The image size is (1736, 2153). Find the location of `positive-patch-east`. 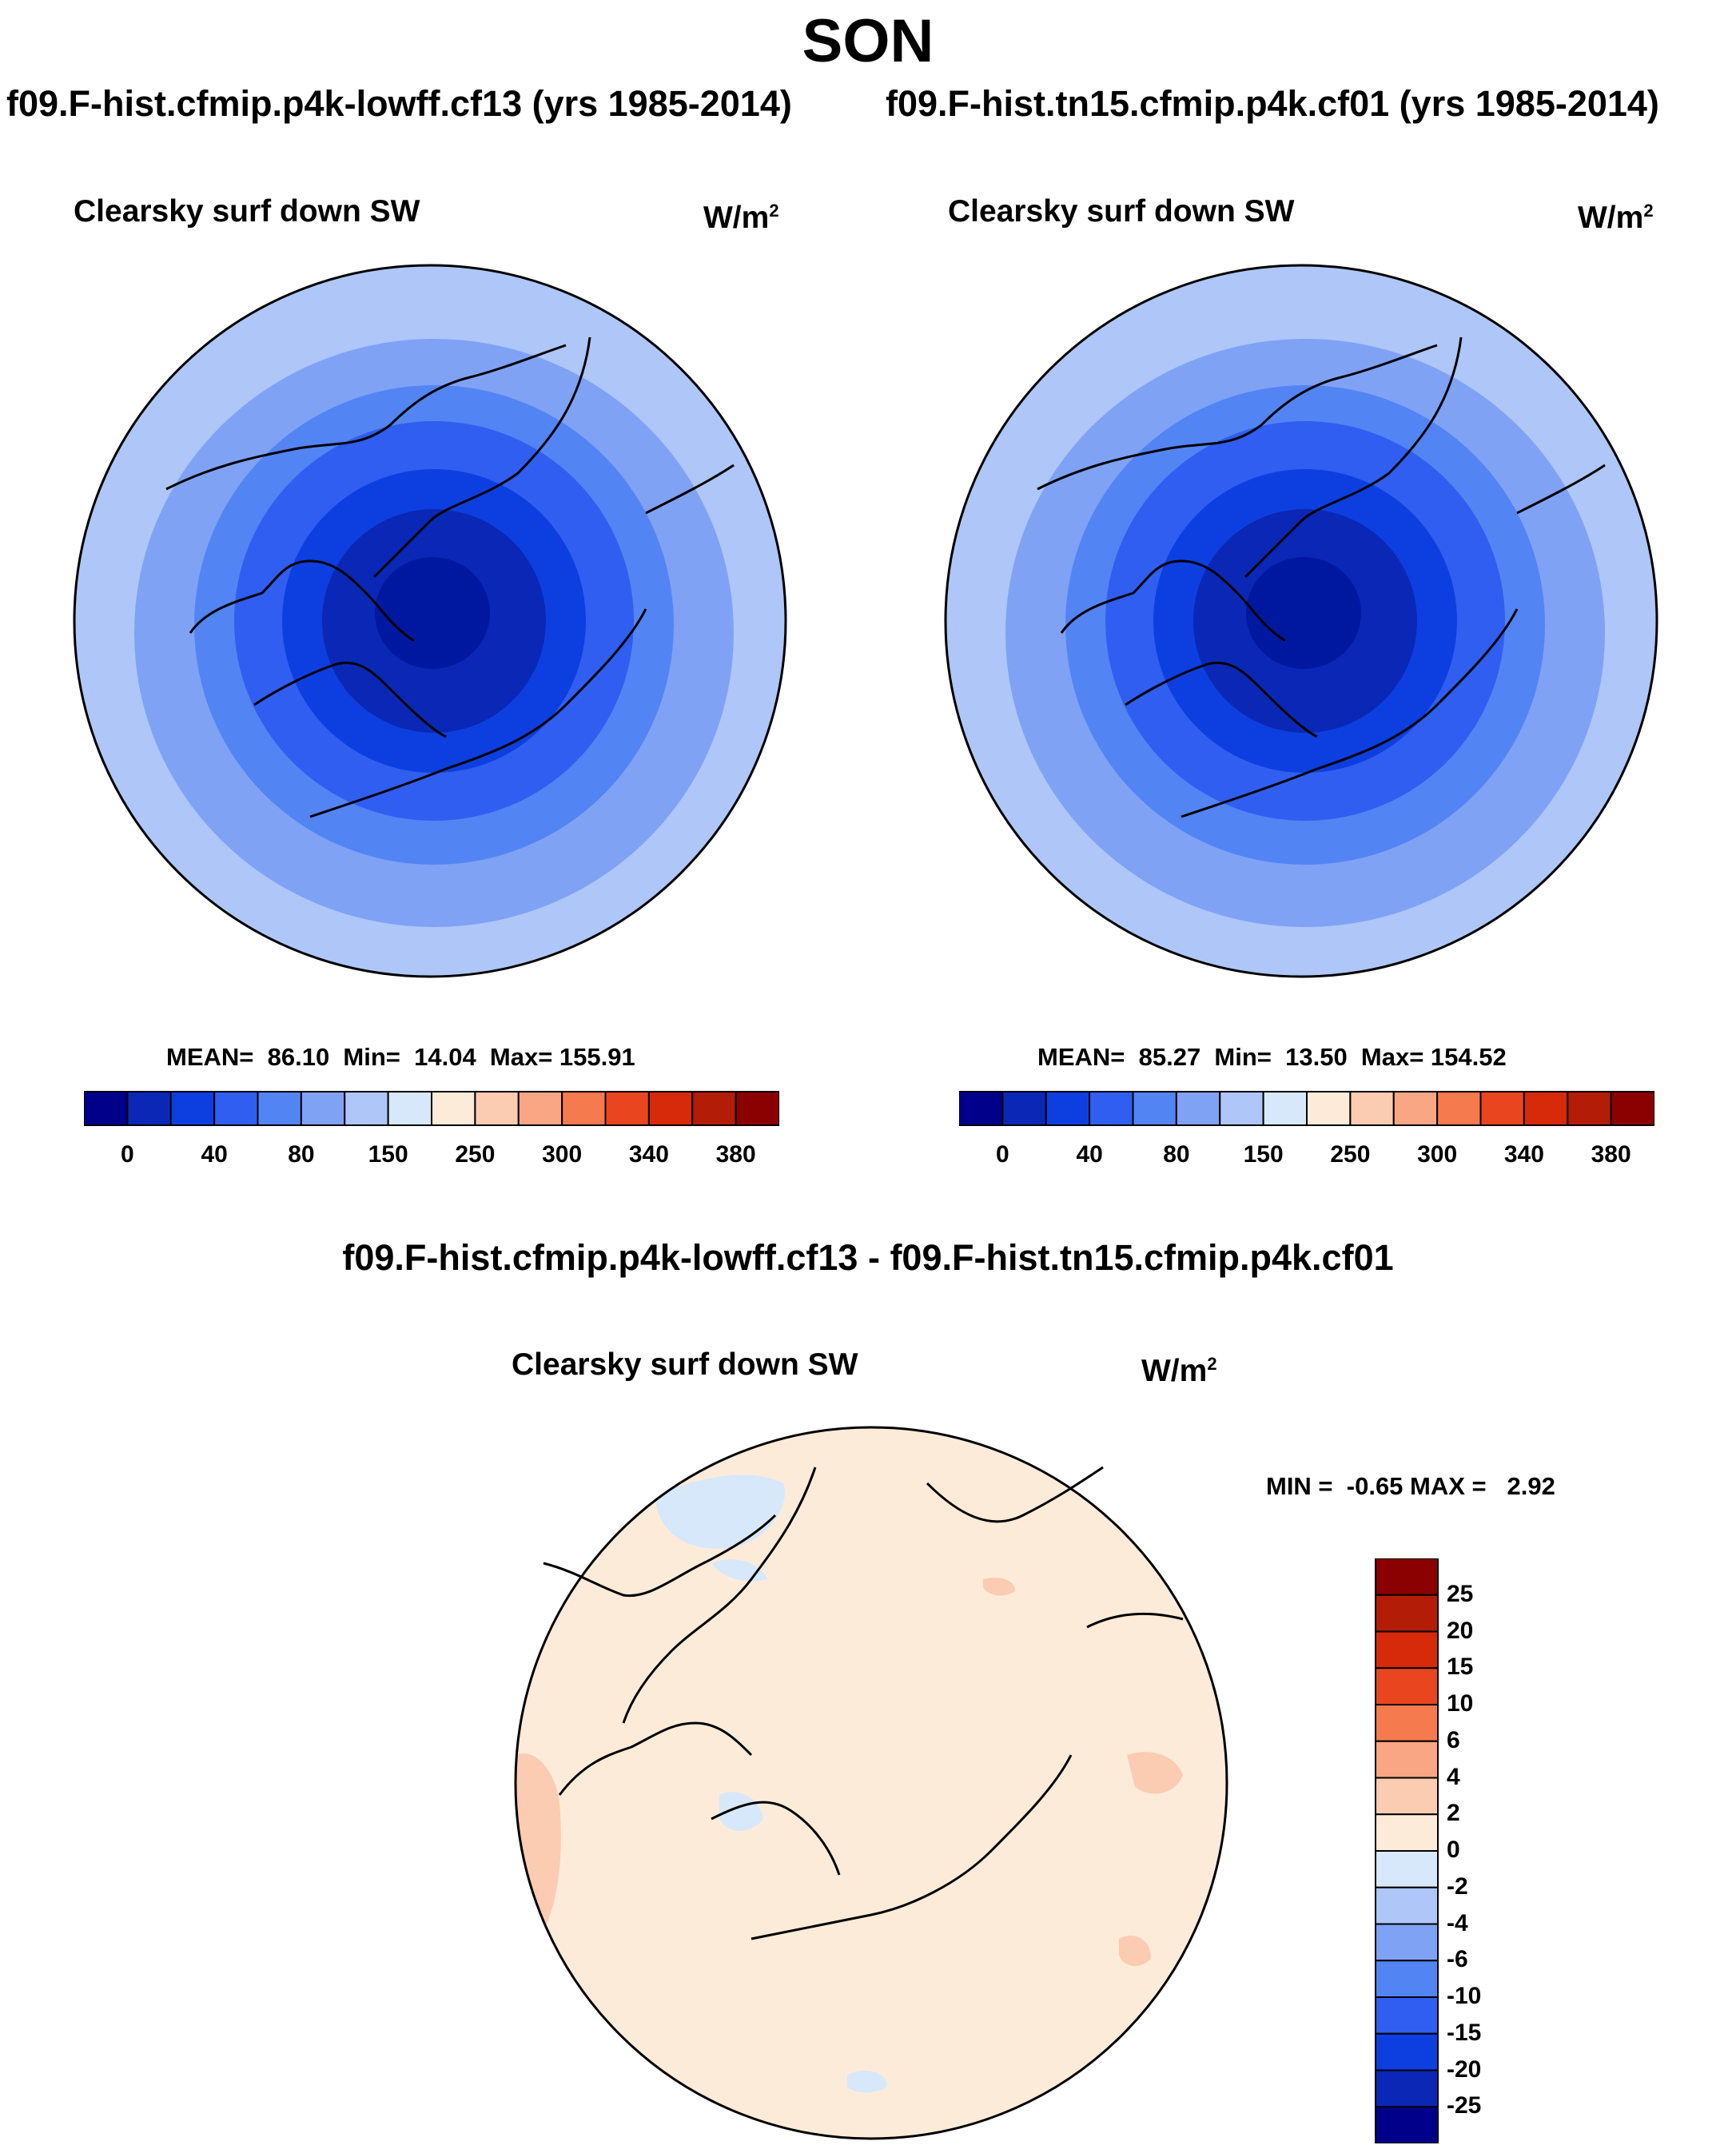

positive-patch-east is located at coordinates (1155, 1773).